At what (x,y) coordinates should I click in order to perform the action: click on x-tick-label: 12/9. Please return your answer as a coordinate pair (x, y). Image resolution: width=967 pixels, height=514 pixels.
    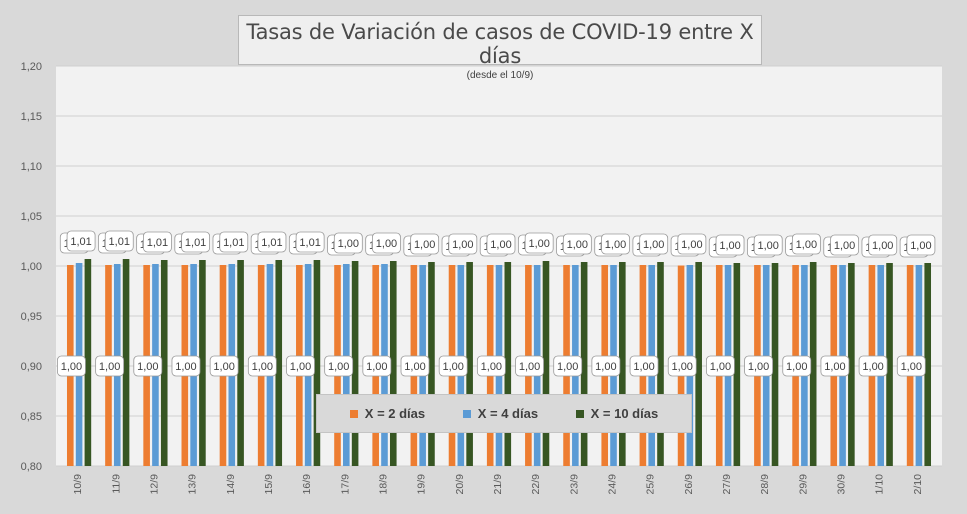
    Looking at the image, I should click on (154, 484).